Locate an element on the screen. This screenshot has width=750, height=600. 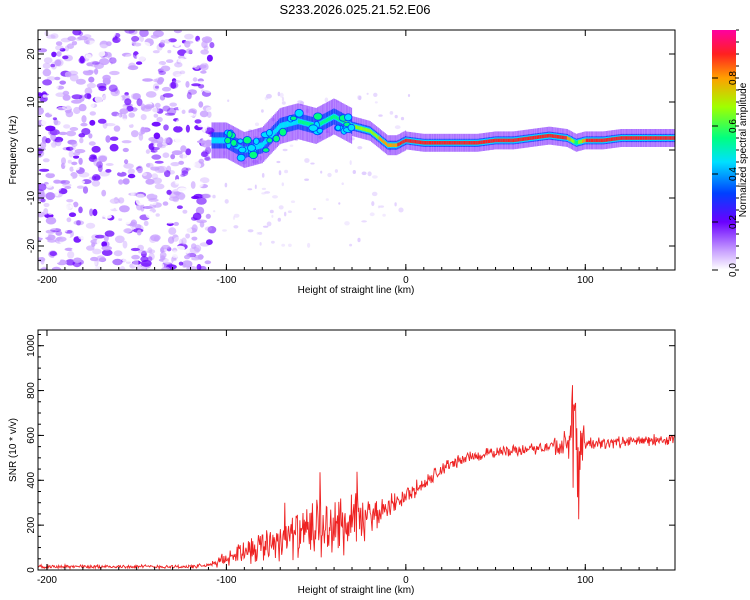
colorbar-ticks: 0.0 0.2 0.4 0.6 0.8 is located at coordinates (725, 153).